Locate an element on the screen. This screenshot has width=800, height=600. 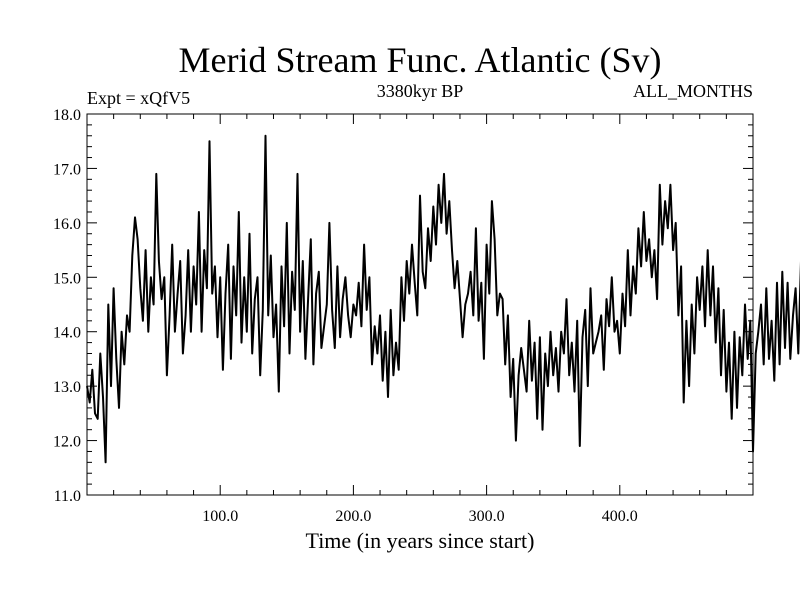
x-tick-label: 400.0 is located at coordinates (620, 516).